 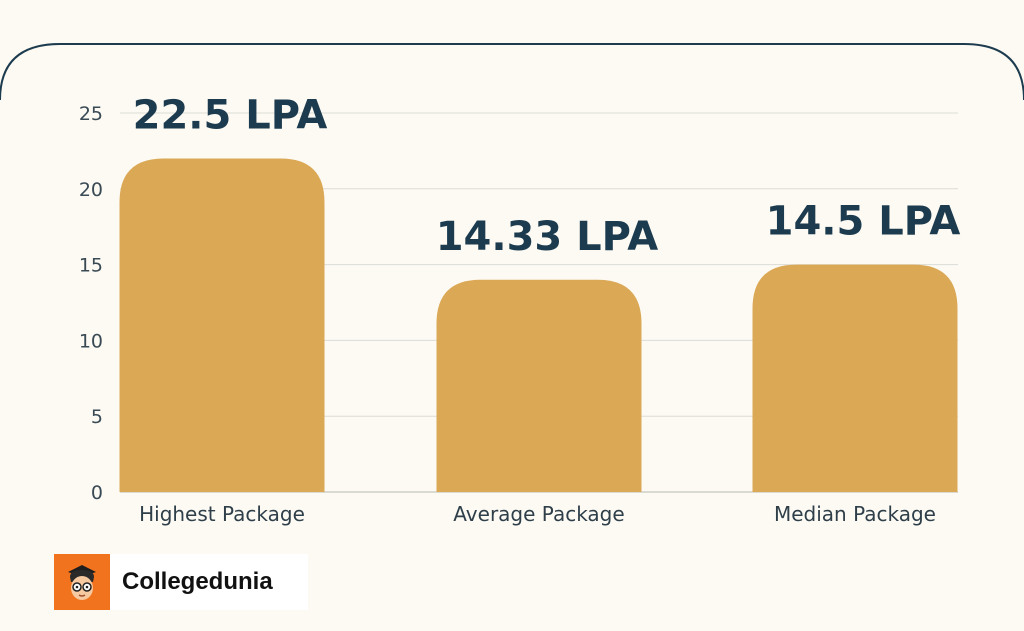 What do you see at coordinates (91, 190) in the screenshot?
I see `y-tick-label: 20` at bounding box center [91, 190].